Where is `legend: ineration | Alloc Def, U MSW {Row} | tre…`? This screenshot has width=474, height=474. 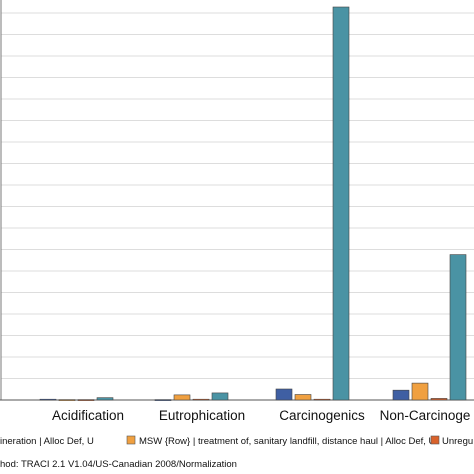 legend: ineration | Alloc Def, U MSW {Row} | tre… is located at coordinates (236, 441).